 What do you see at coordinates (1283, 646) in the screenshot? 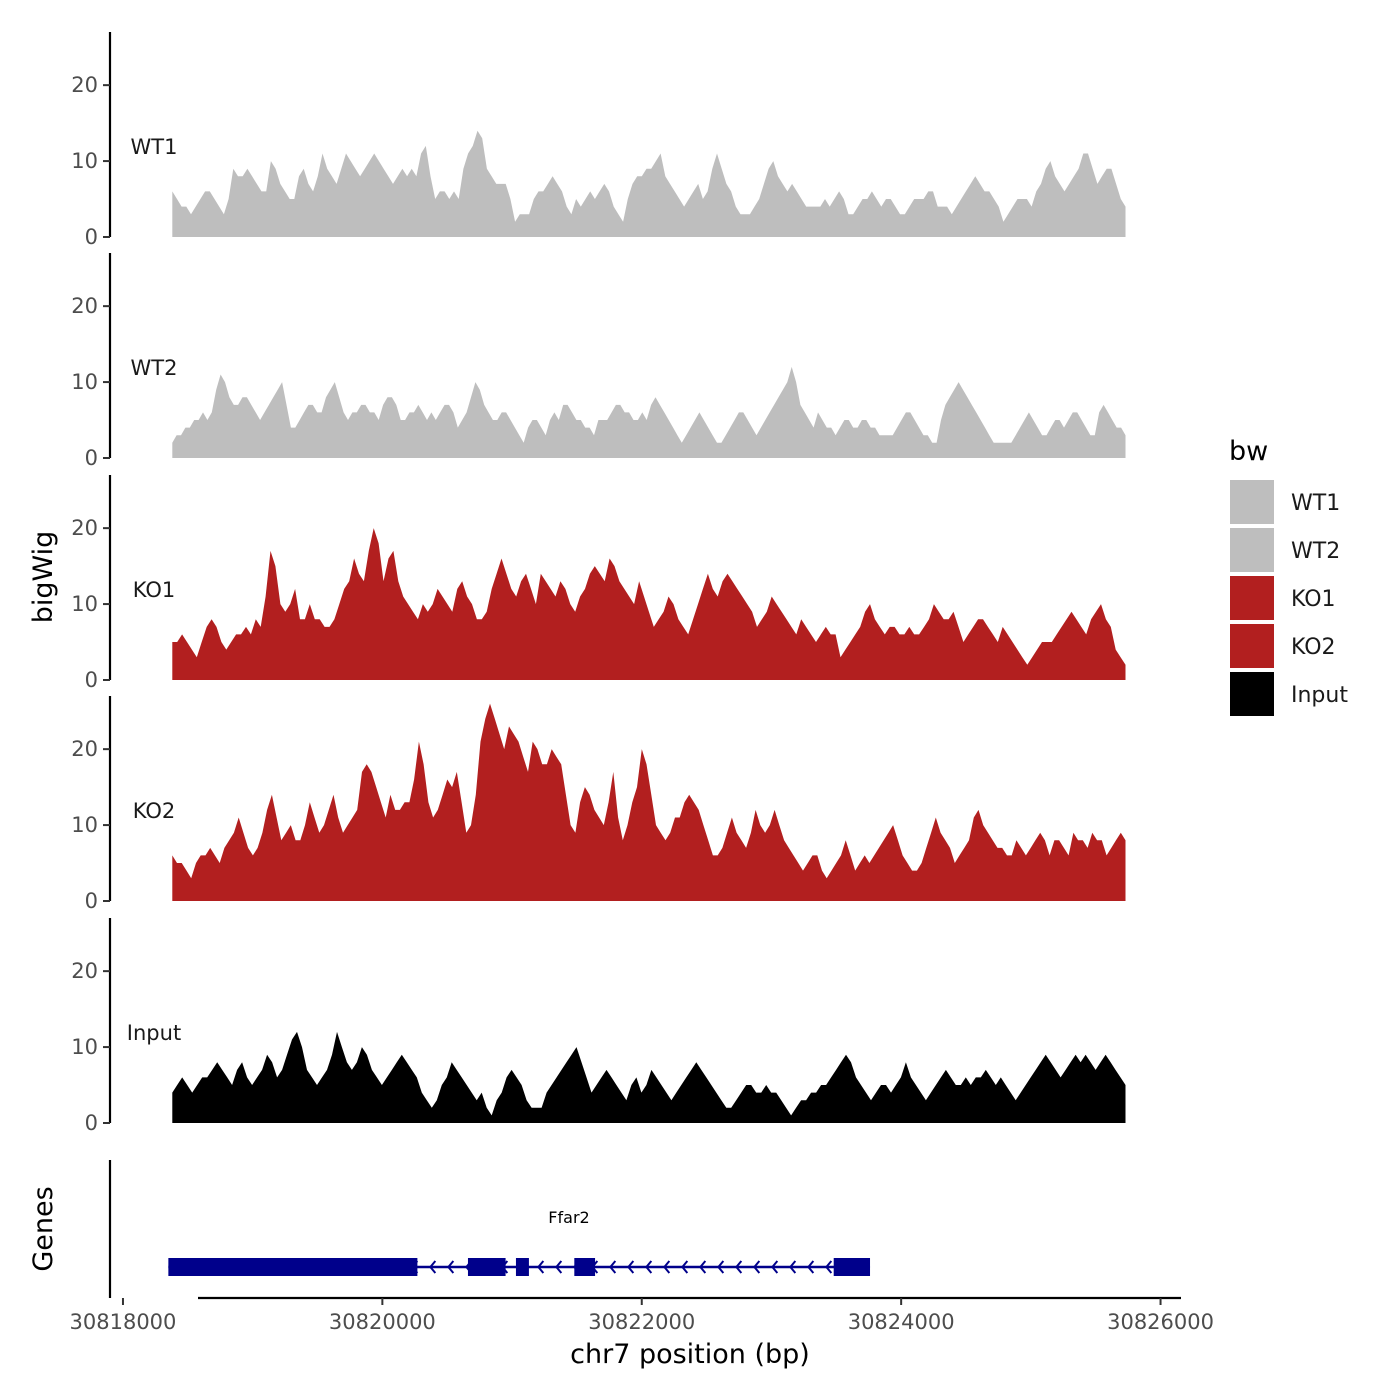
I see `legend-entry-ko2: KO2` at bounding box center [1283, 646].